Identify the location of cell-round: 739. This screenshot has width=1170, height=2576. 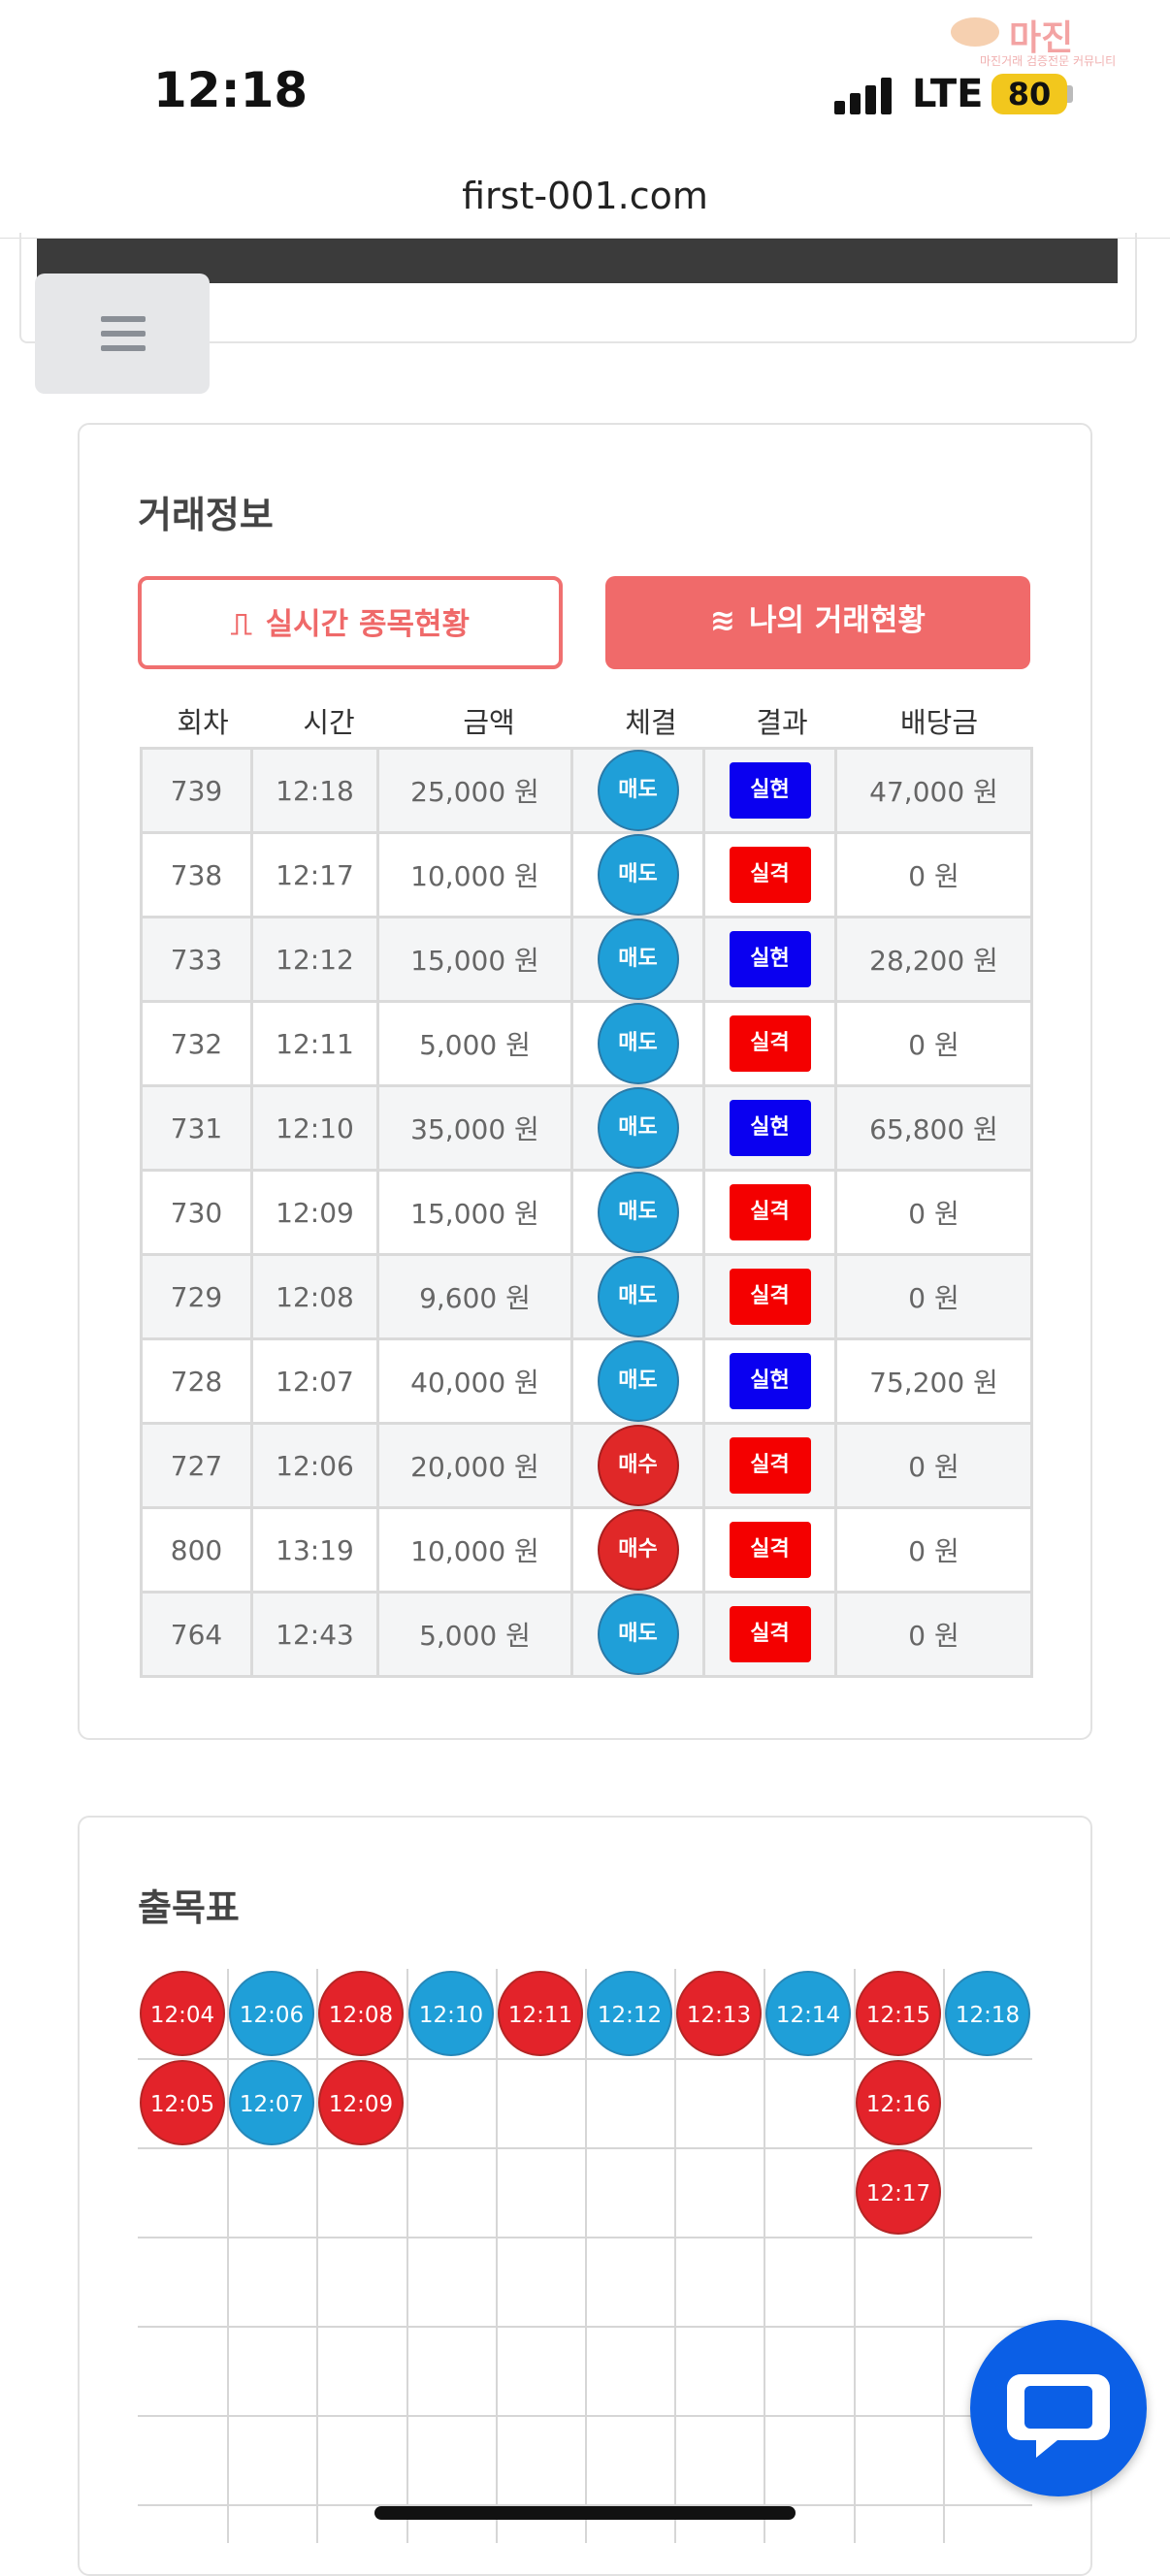
(196, 790).